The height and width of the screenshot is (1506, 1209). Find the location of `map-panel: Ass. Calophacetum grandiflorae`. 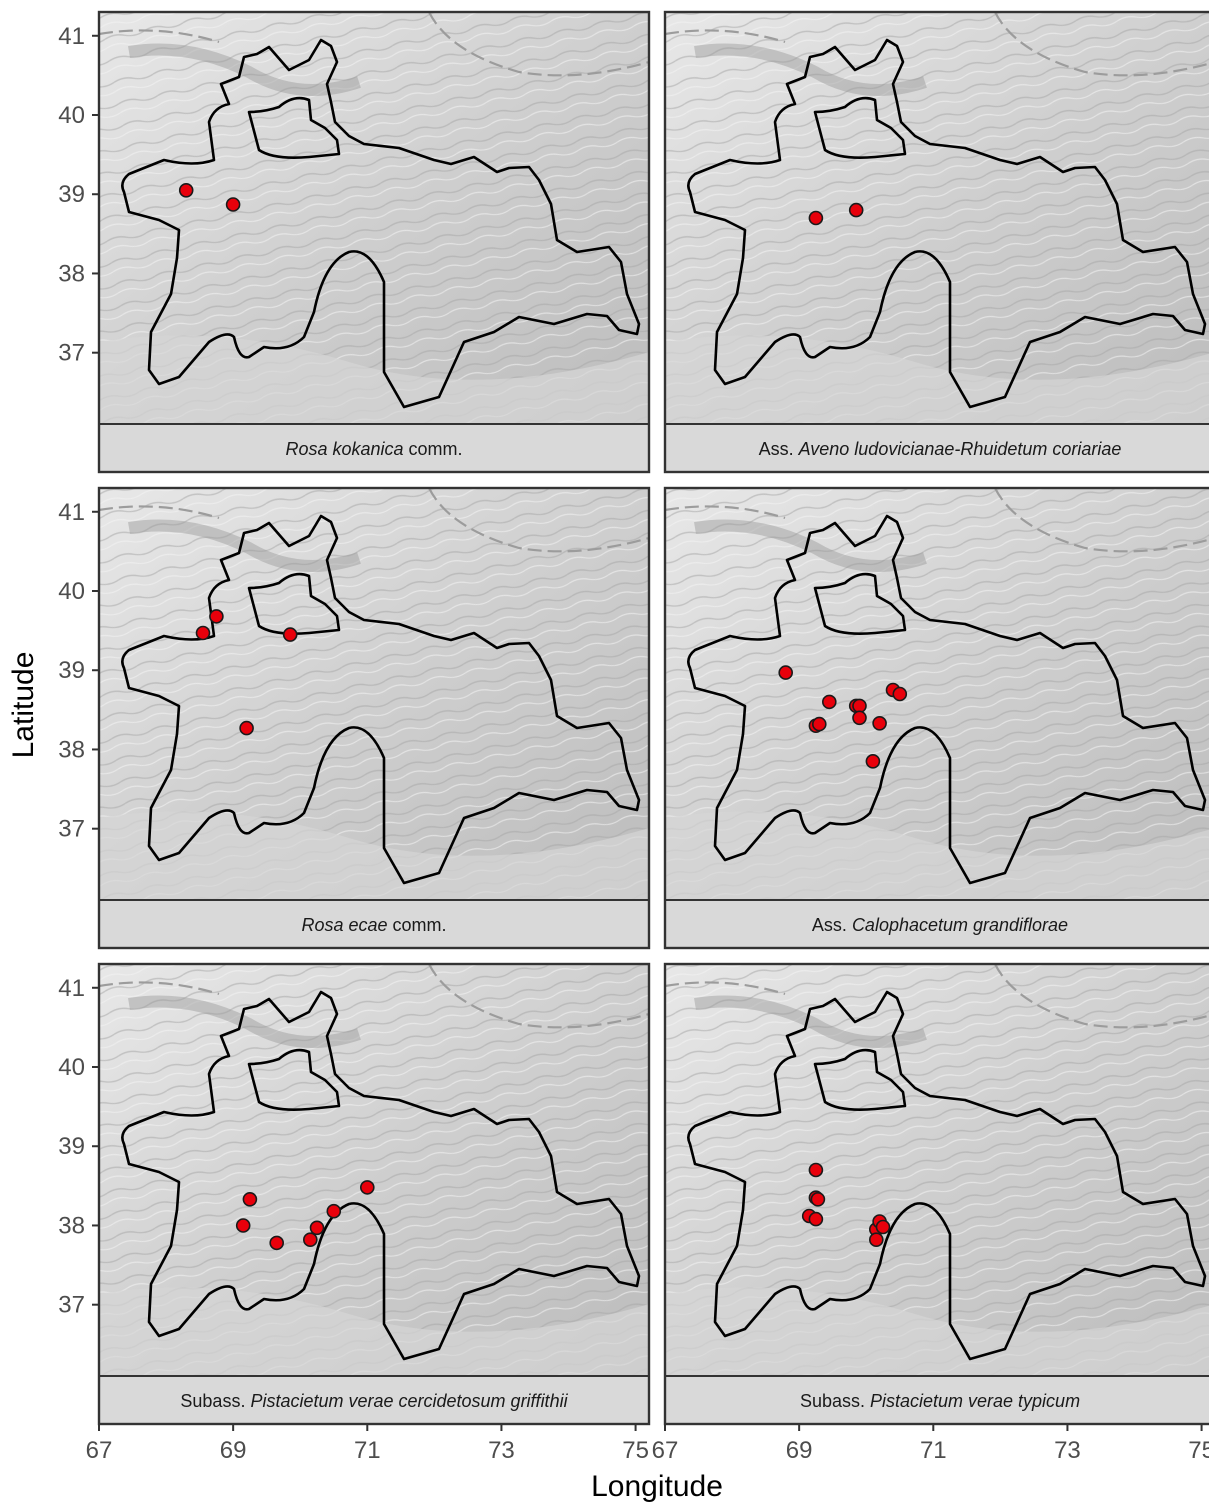

map-panel: Ass. Calophacetum grandiflorae is located at coordinates (936, 718).